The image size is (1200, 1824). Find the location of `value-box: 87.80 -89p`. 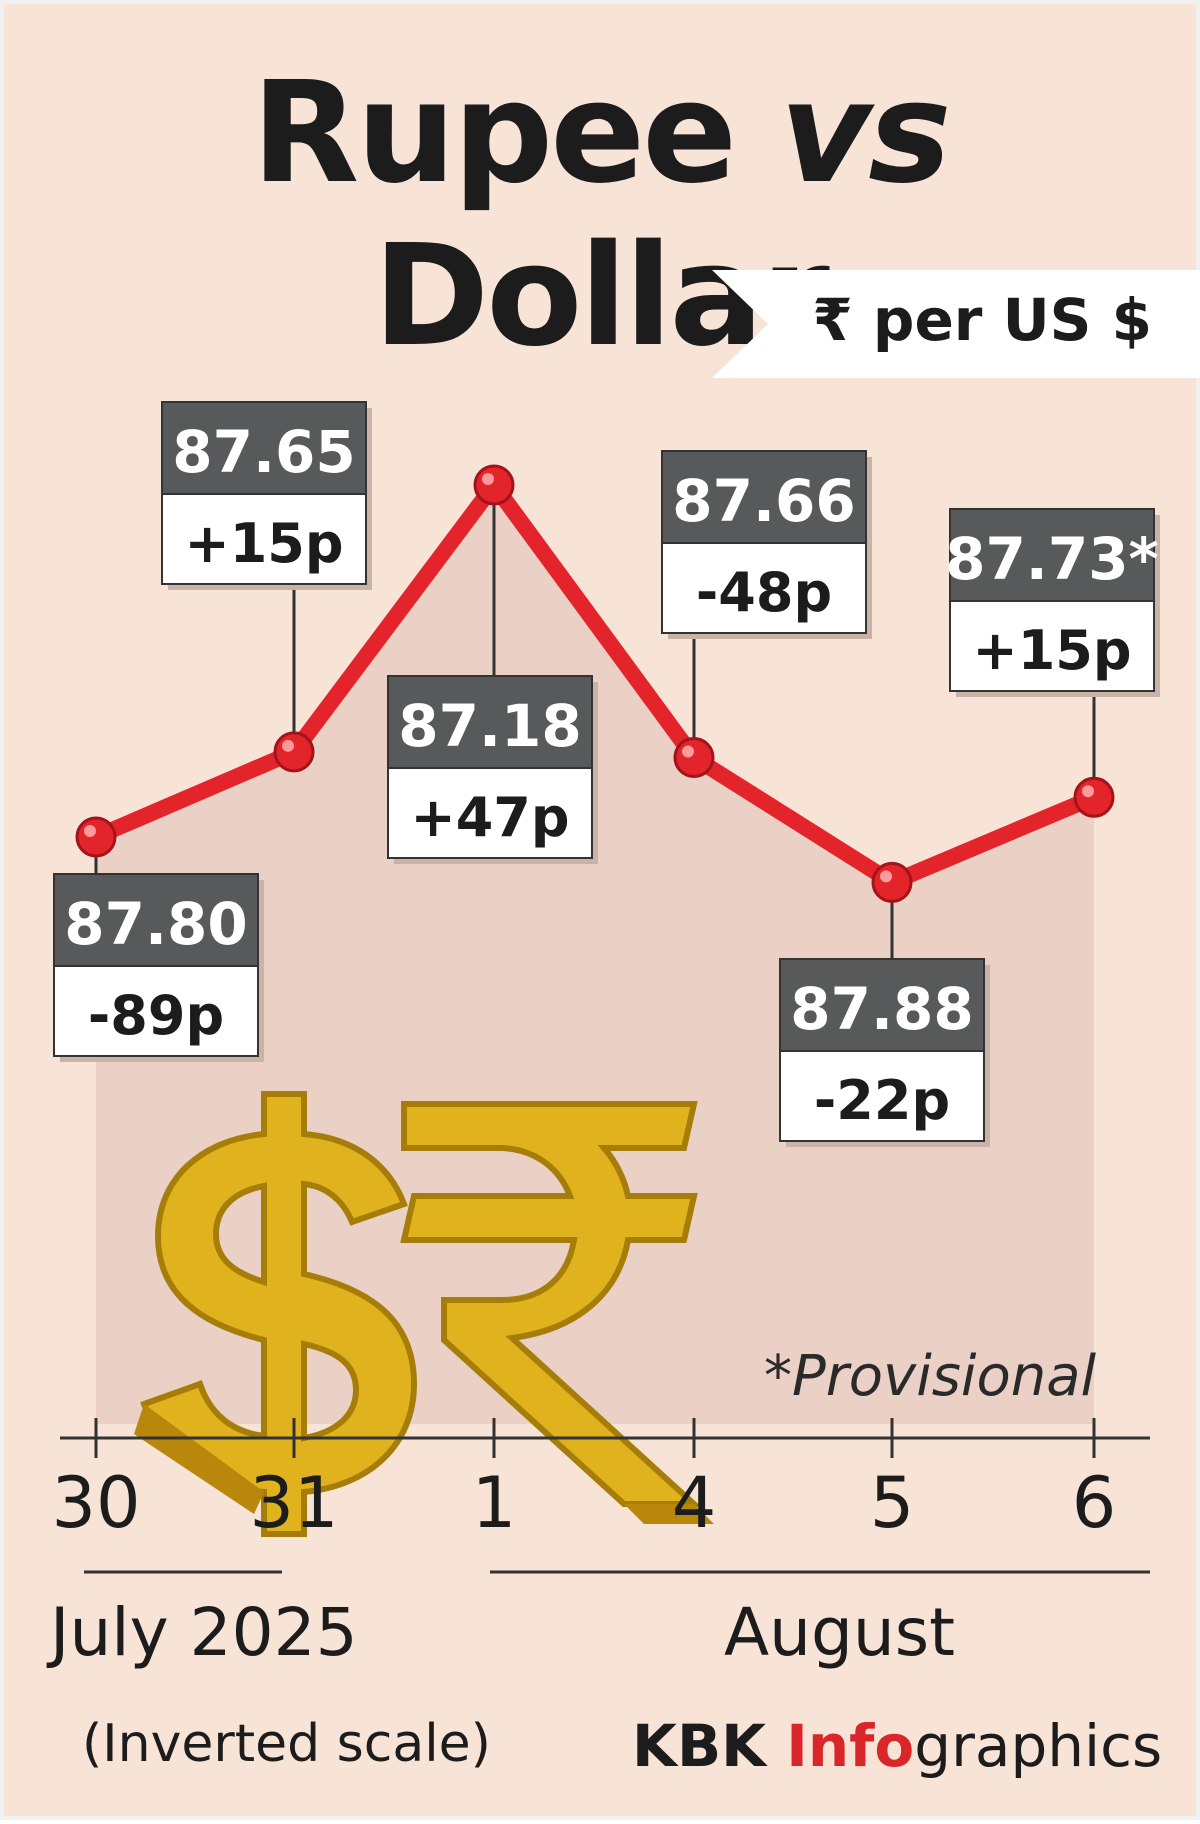

value-box: 87.80 -89p is located at coordinates (158, 967).